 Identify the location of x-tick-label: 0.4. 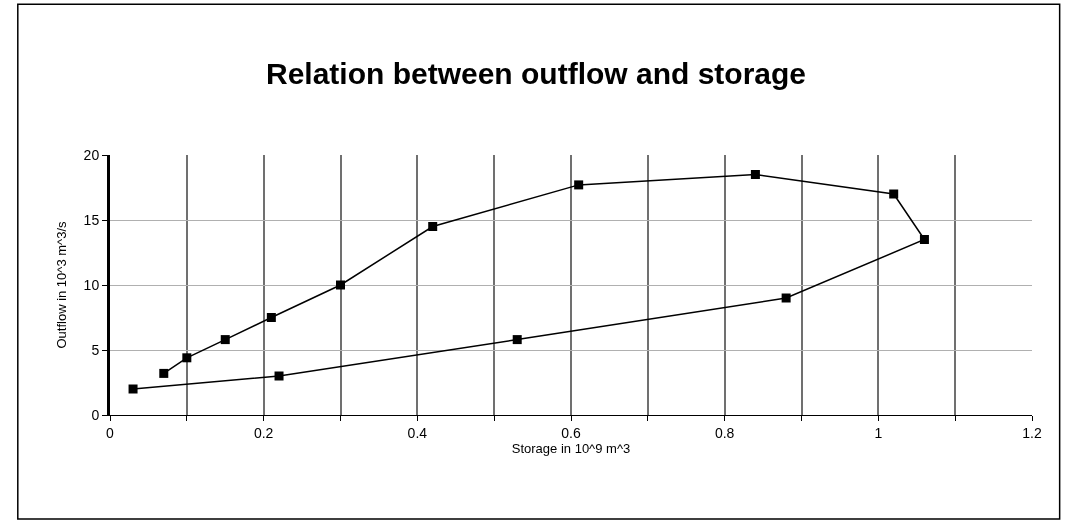
(417, 432).